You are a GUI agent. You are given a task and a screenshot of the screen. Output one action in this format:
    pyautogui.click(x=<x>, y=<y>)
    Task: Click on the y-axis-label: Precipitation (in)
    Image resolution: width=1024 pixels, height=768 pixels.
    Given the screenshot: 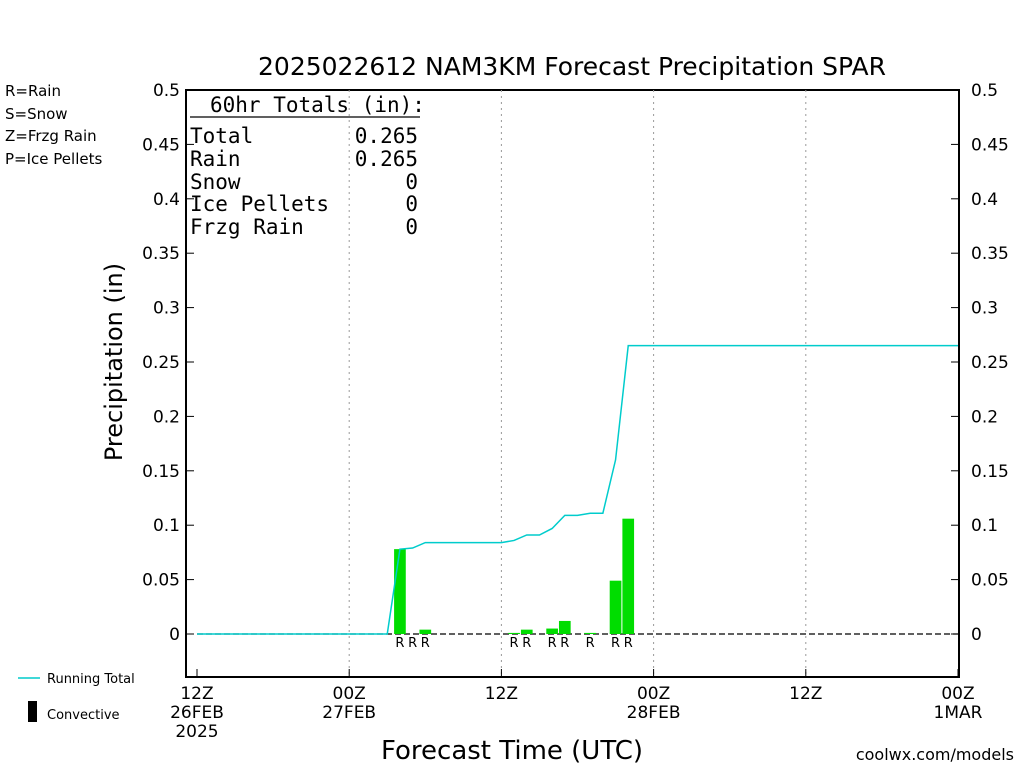 What is the action you would take?
    pyautogui.click(x=114, y=362)
    